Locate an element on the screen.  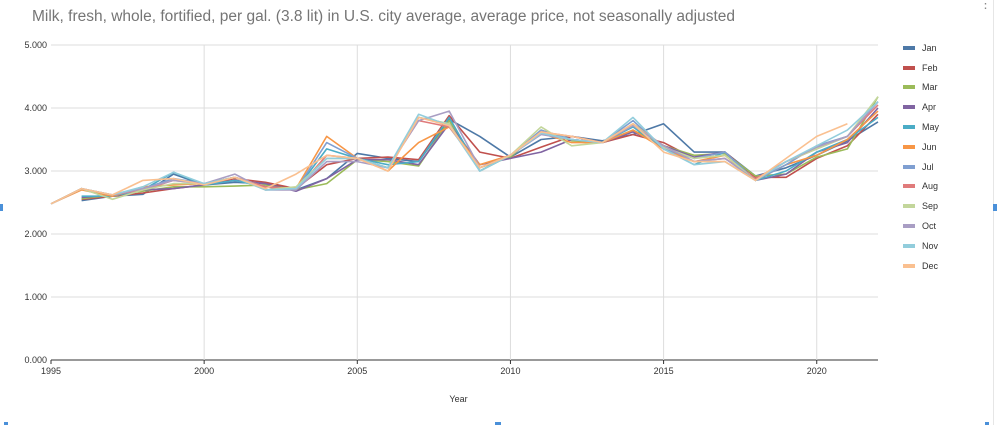
legend-label: Feb is located at coordinates (930, 67).